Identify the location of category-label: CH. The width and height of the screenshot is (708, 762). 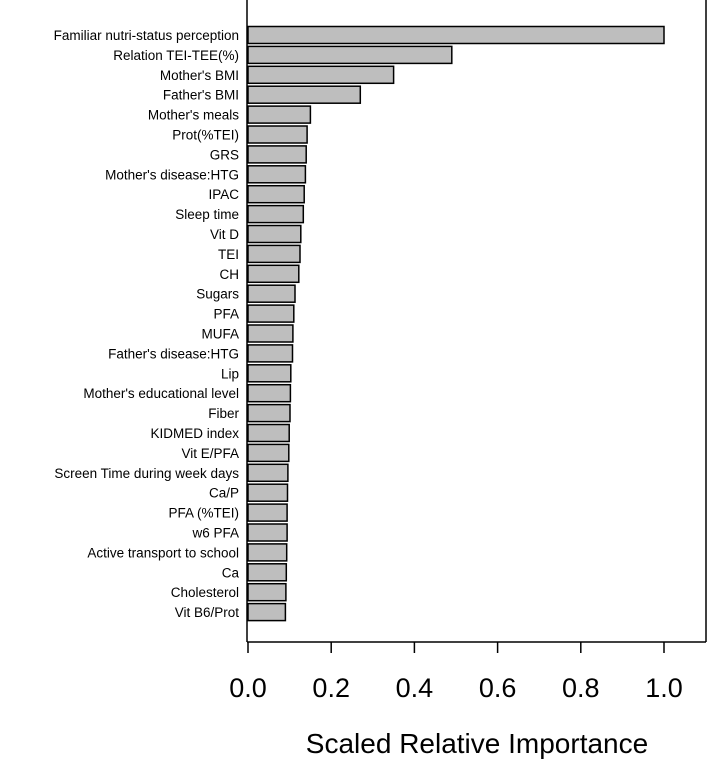
(230, 274).